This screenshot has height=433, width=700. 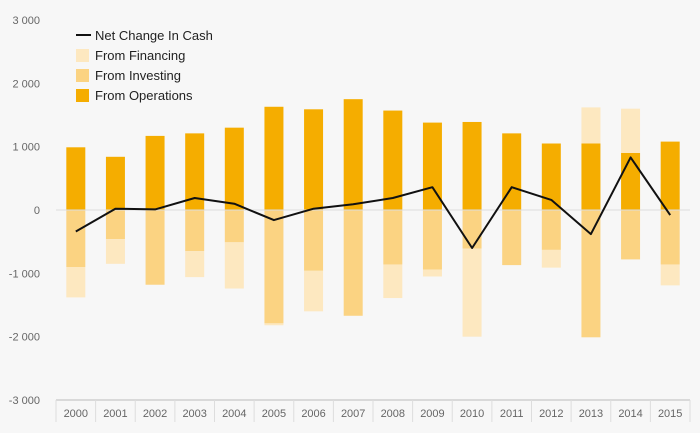 What do you see at coordinates (144, 95) in the screenshot?
I see `legend-label-operations: From Operations` at bounding box center [144, 95].